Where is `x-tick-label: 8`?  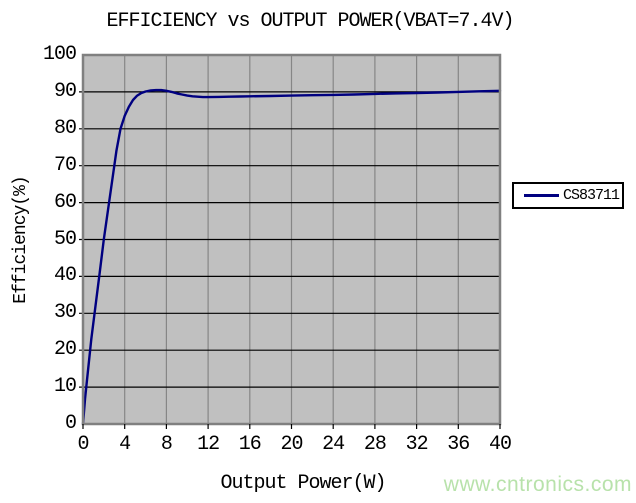 x-tick-label: 8 is located at coordinates (166, 444).